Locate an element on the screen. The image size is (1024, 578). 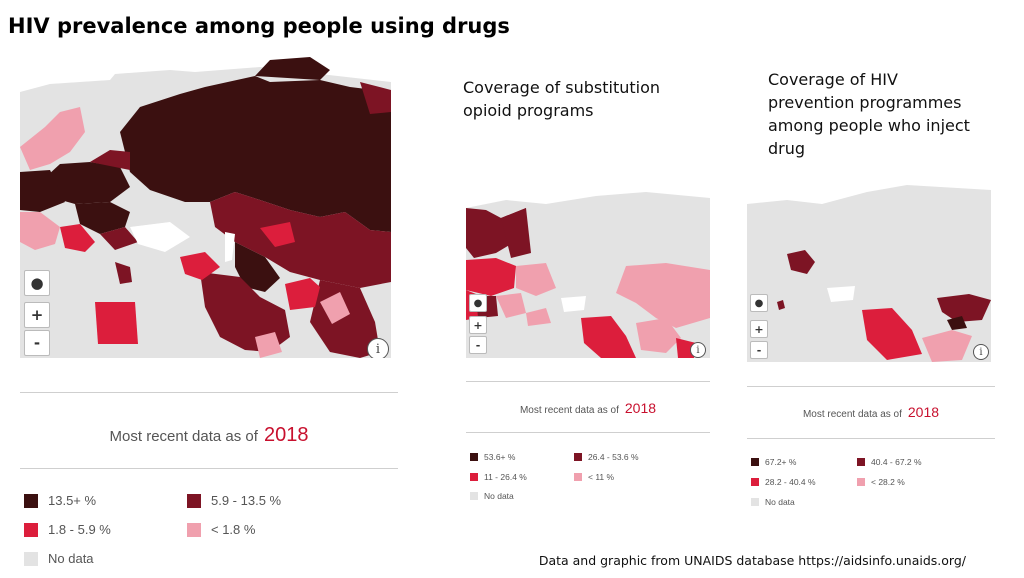
subtitle-line: prevention programmes is located at coordinates (865, 102).